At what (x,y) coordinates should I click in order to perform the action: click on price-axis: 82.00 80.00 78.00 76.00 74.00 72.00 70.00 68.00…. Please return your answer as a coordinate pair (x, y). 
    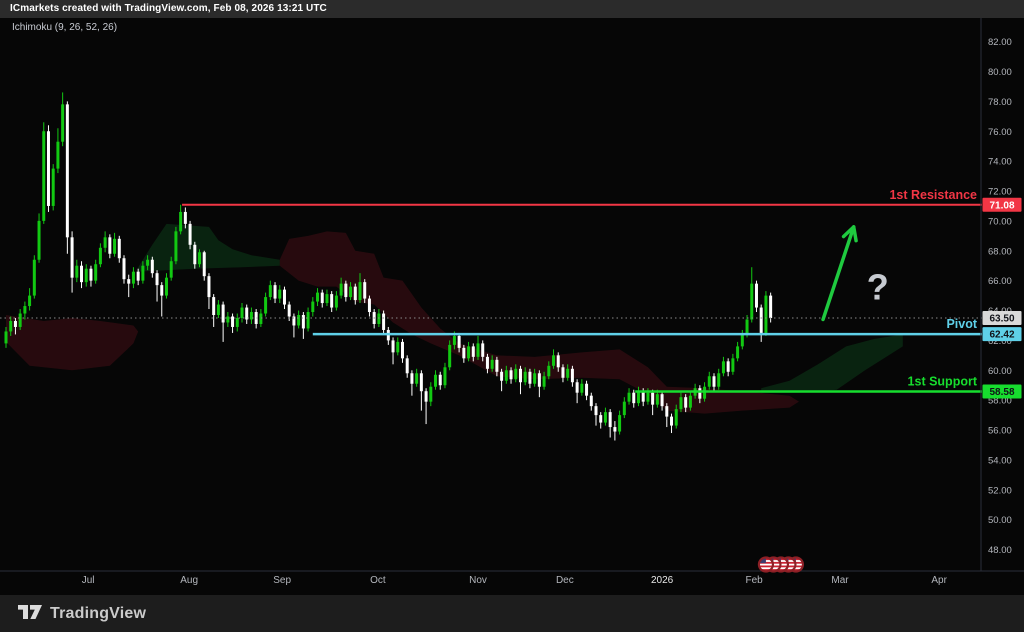
    Looking at the image, I should click on (1000, 296).